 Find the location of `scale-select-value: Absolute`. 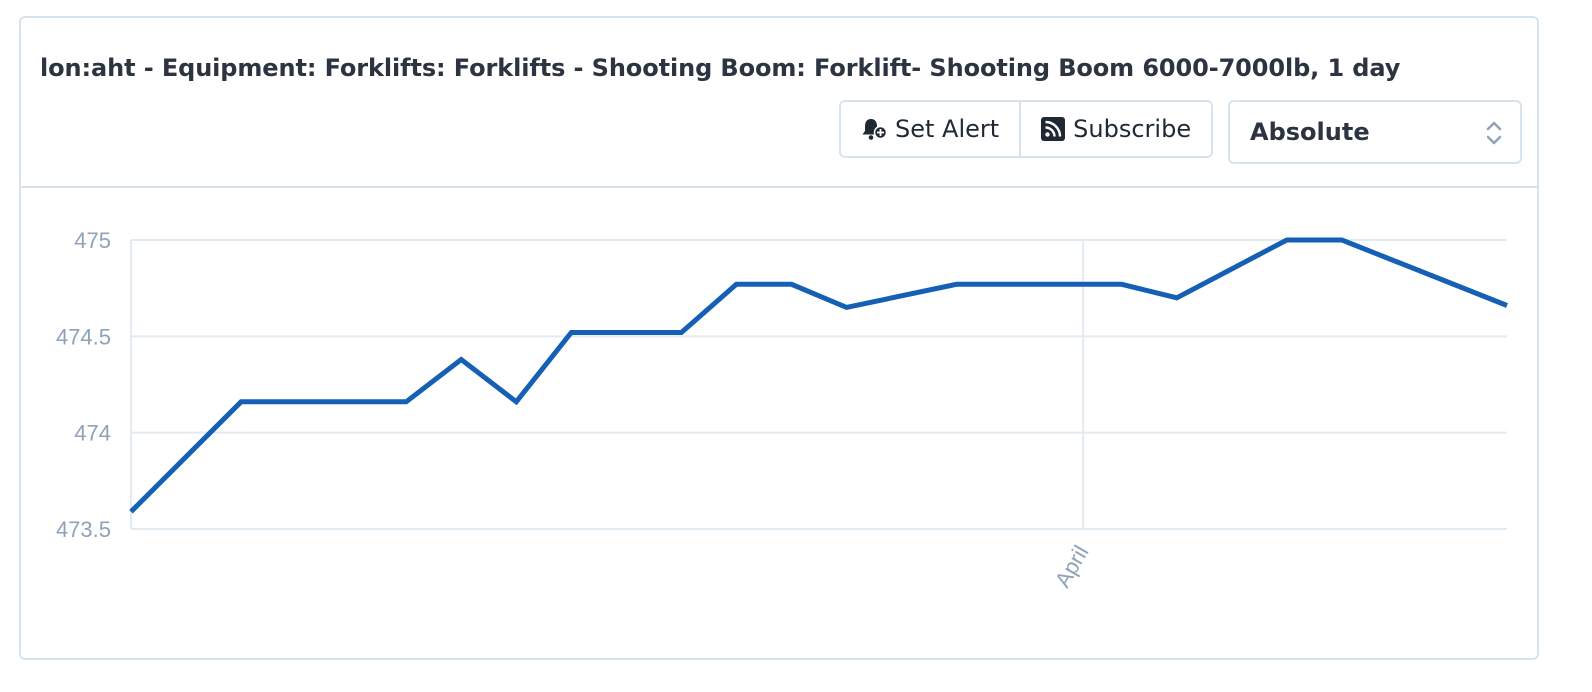

scale-select-value: Absolute is located at coordinates (1310, 132).